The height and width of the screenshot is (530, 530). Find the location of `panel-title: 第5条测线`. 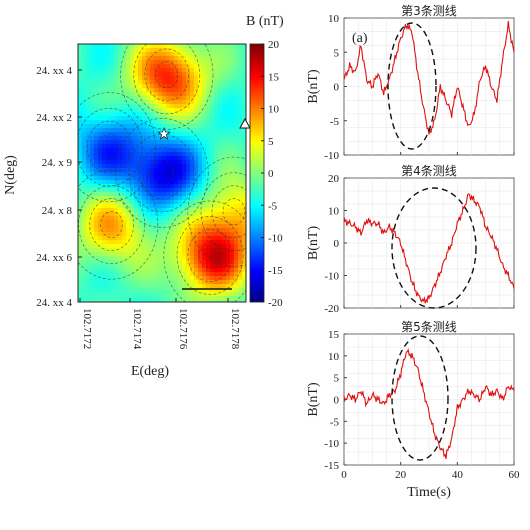

panel-title: 第5条测线 is located at coordinates (429, 327).